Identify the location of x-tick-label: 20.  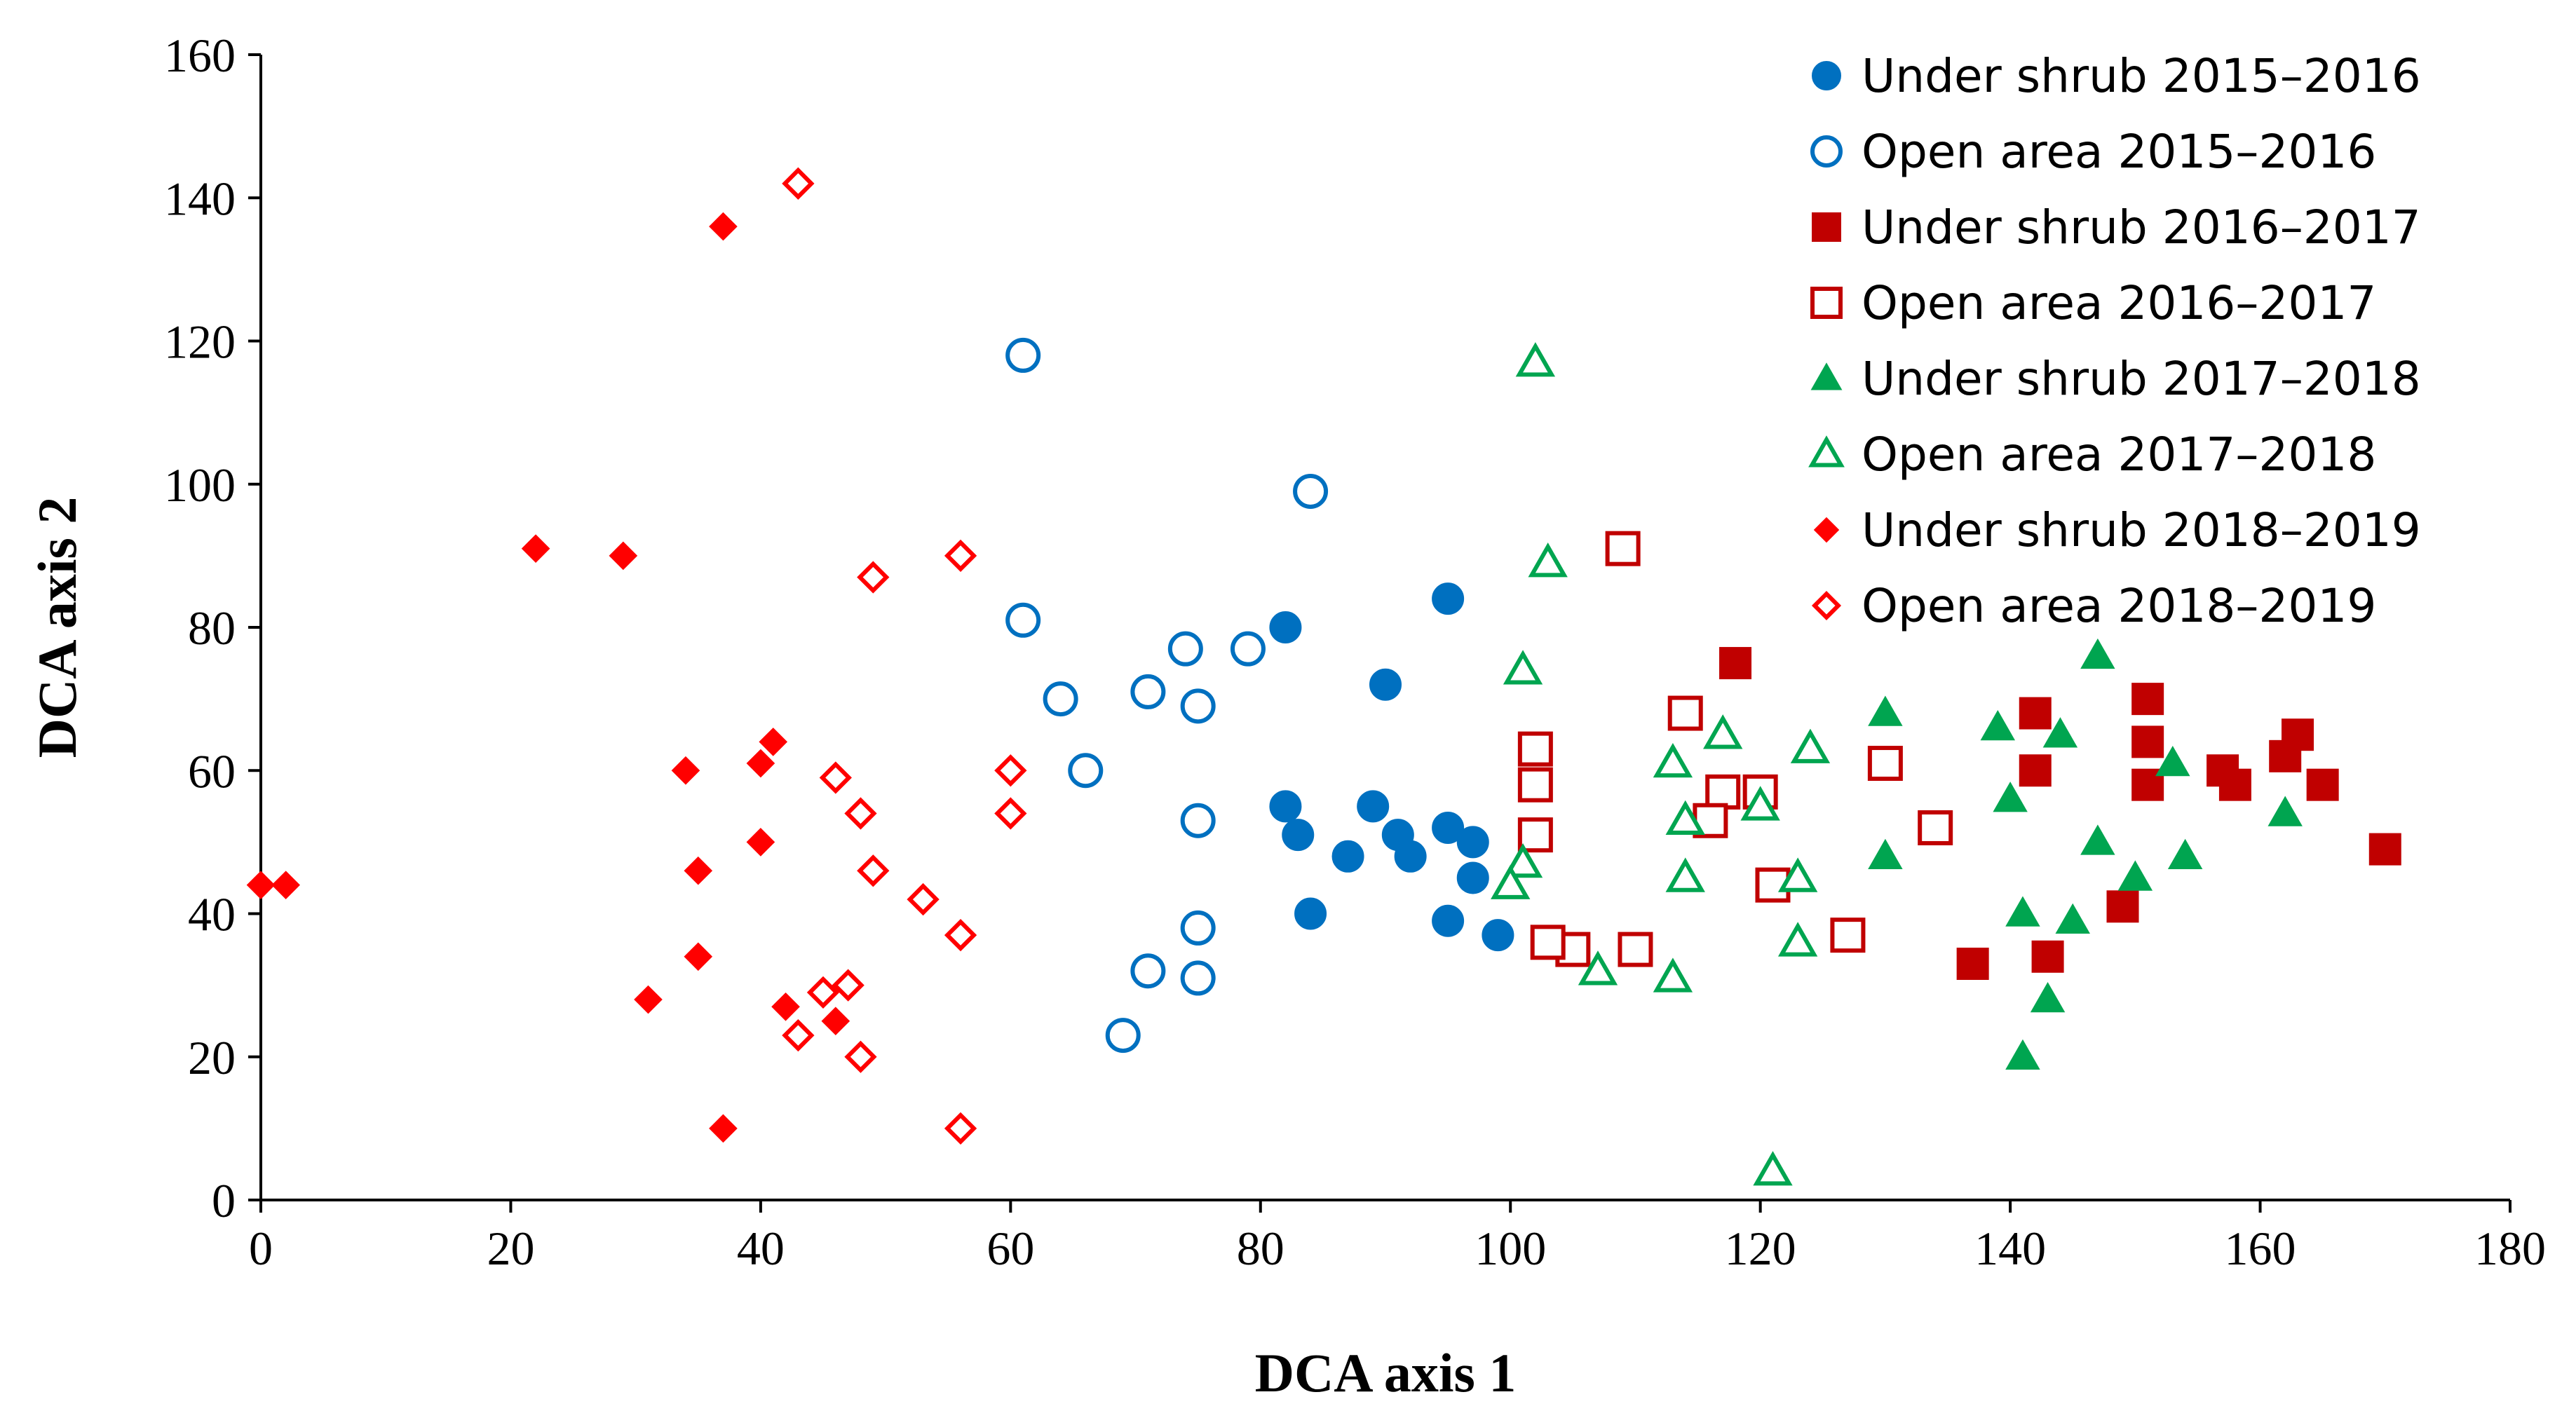
(510, 1248).